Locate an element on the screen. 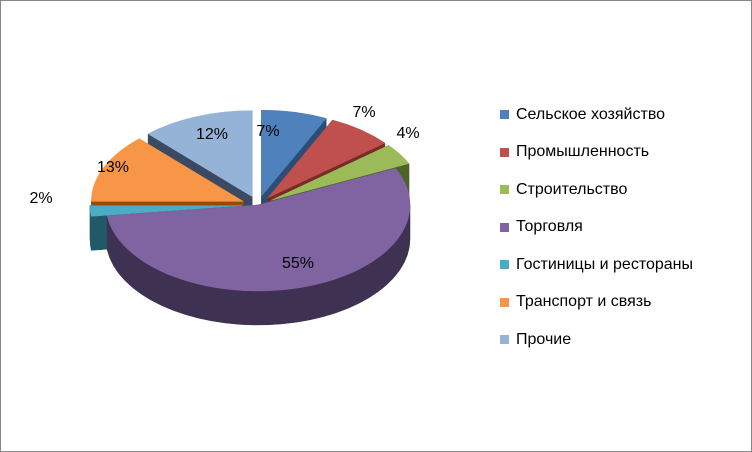 Image resolution: width=752 pixels, height=452 pixels. legend-item-5: Транспорт и связь is located at coordinates (596, 303).